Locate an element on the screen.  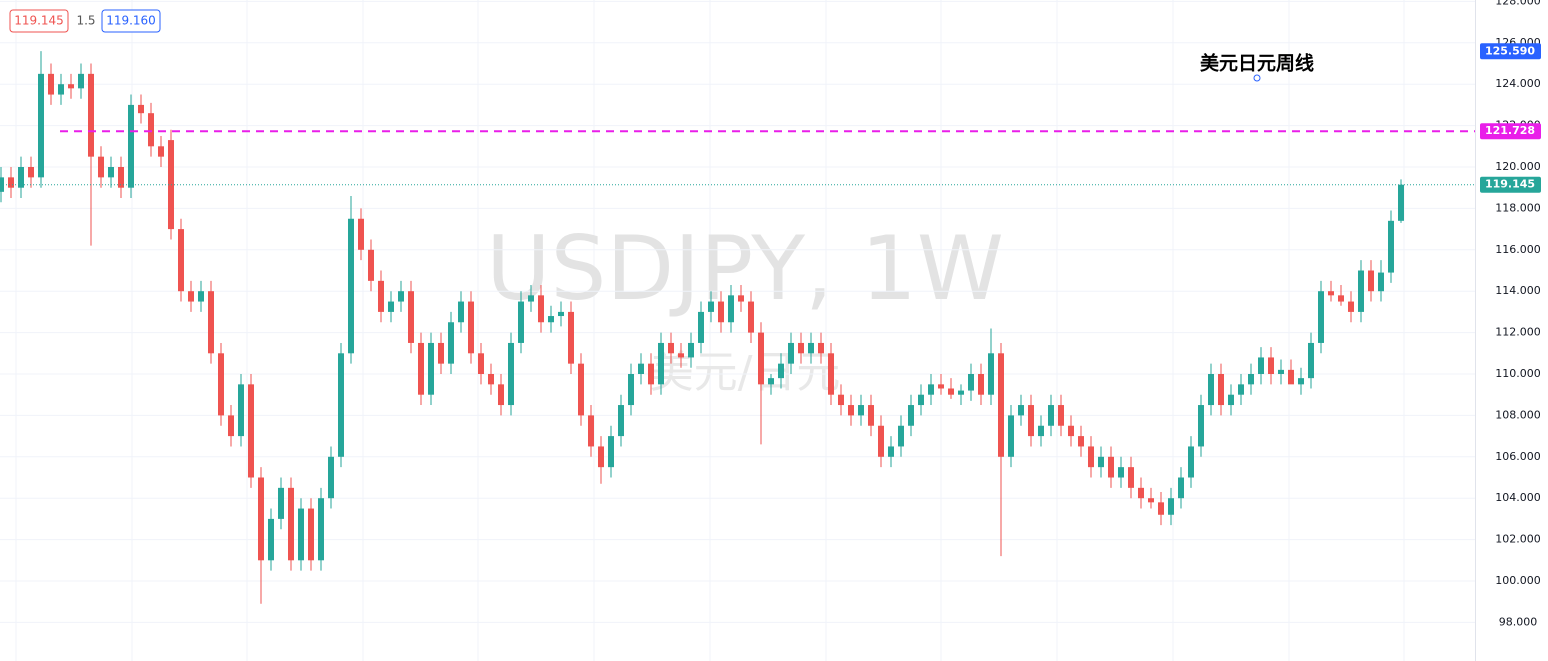
y-tick-label: 124.000 is located at coordinates (1518, 83).